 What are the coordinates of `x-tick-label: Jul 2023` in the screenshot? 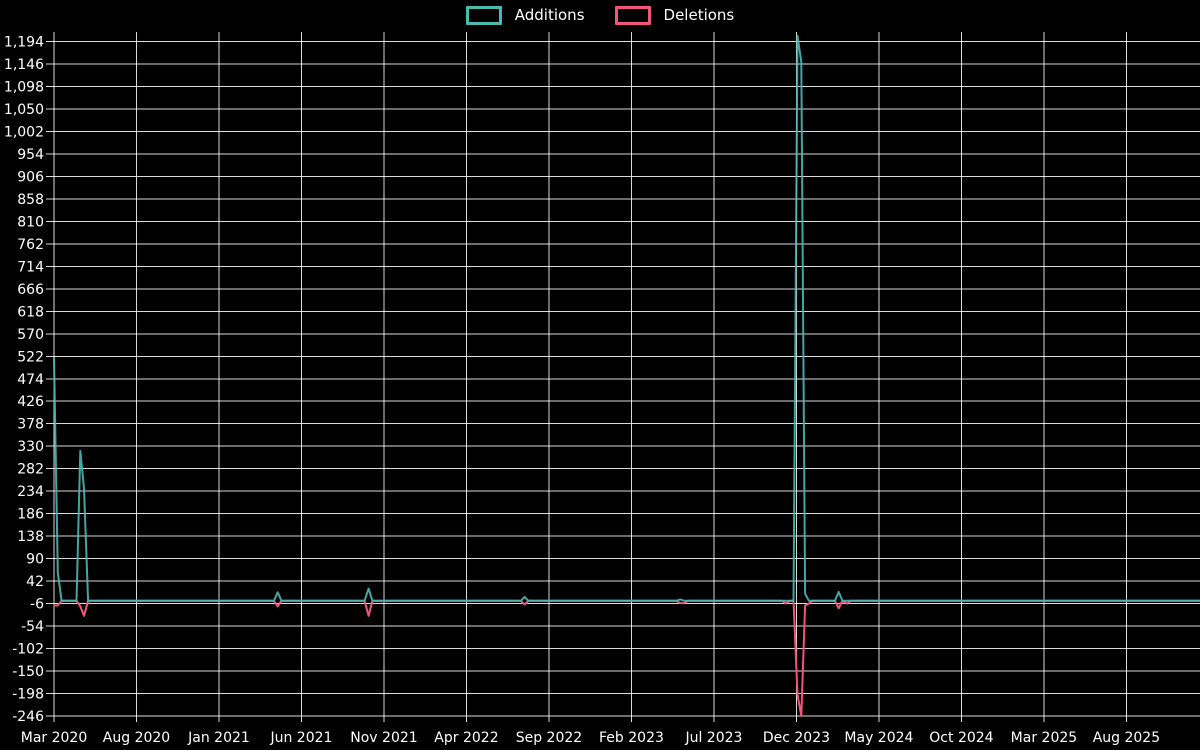 It's located at (713, 738).